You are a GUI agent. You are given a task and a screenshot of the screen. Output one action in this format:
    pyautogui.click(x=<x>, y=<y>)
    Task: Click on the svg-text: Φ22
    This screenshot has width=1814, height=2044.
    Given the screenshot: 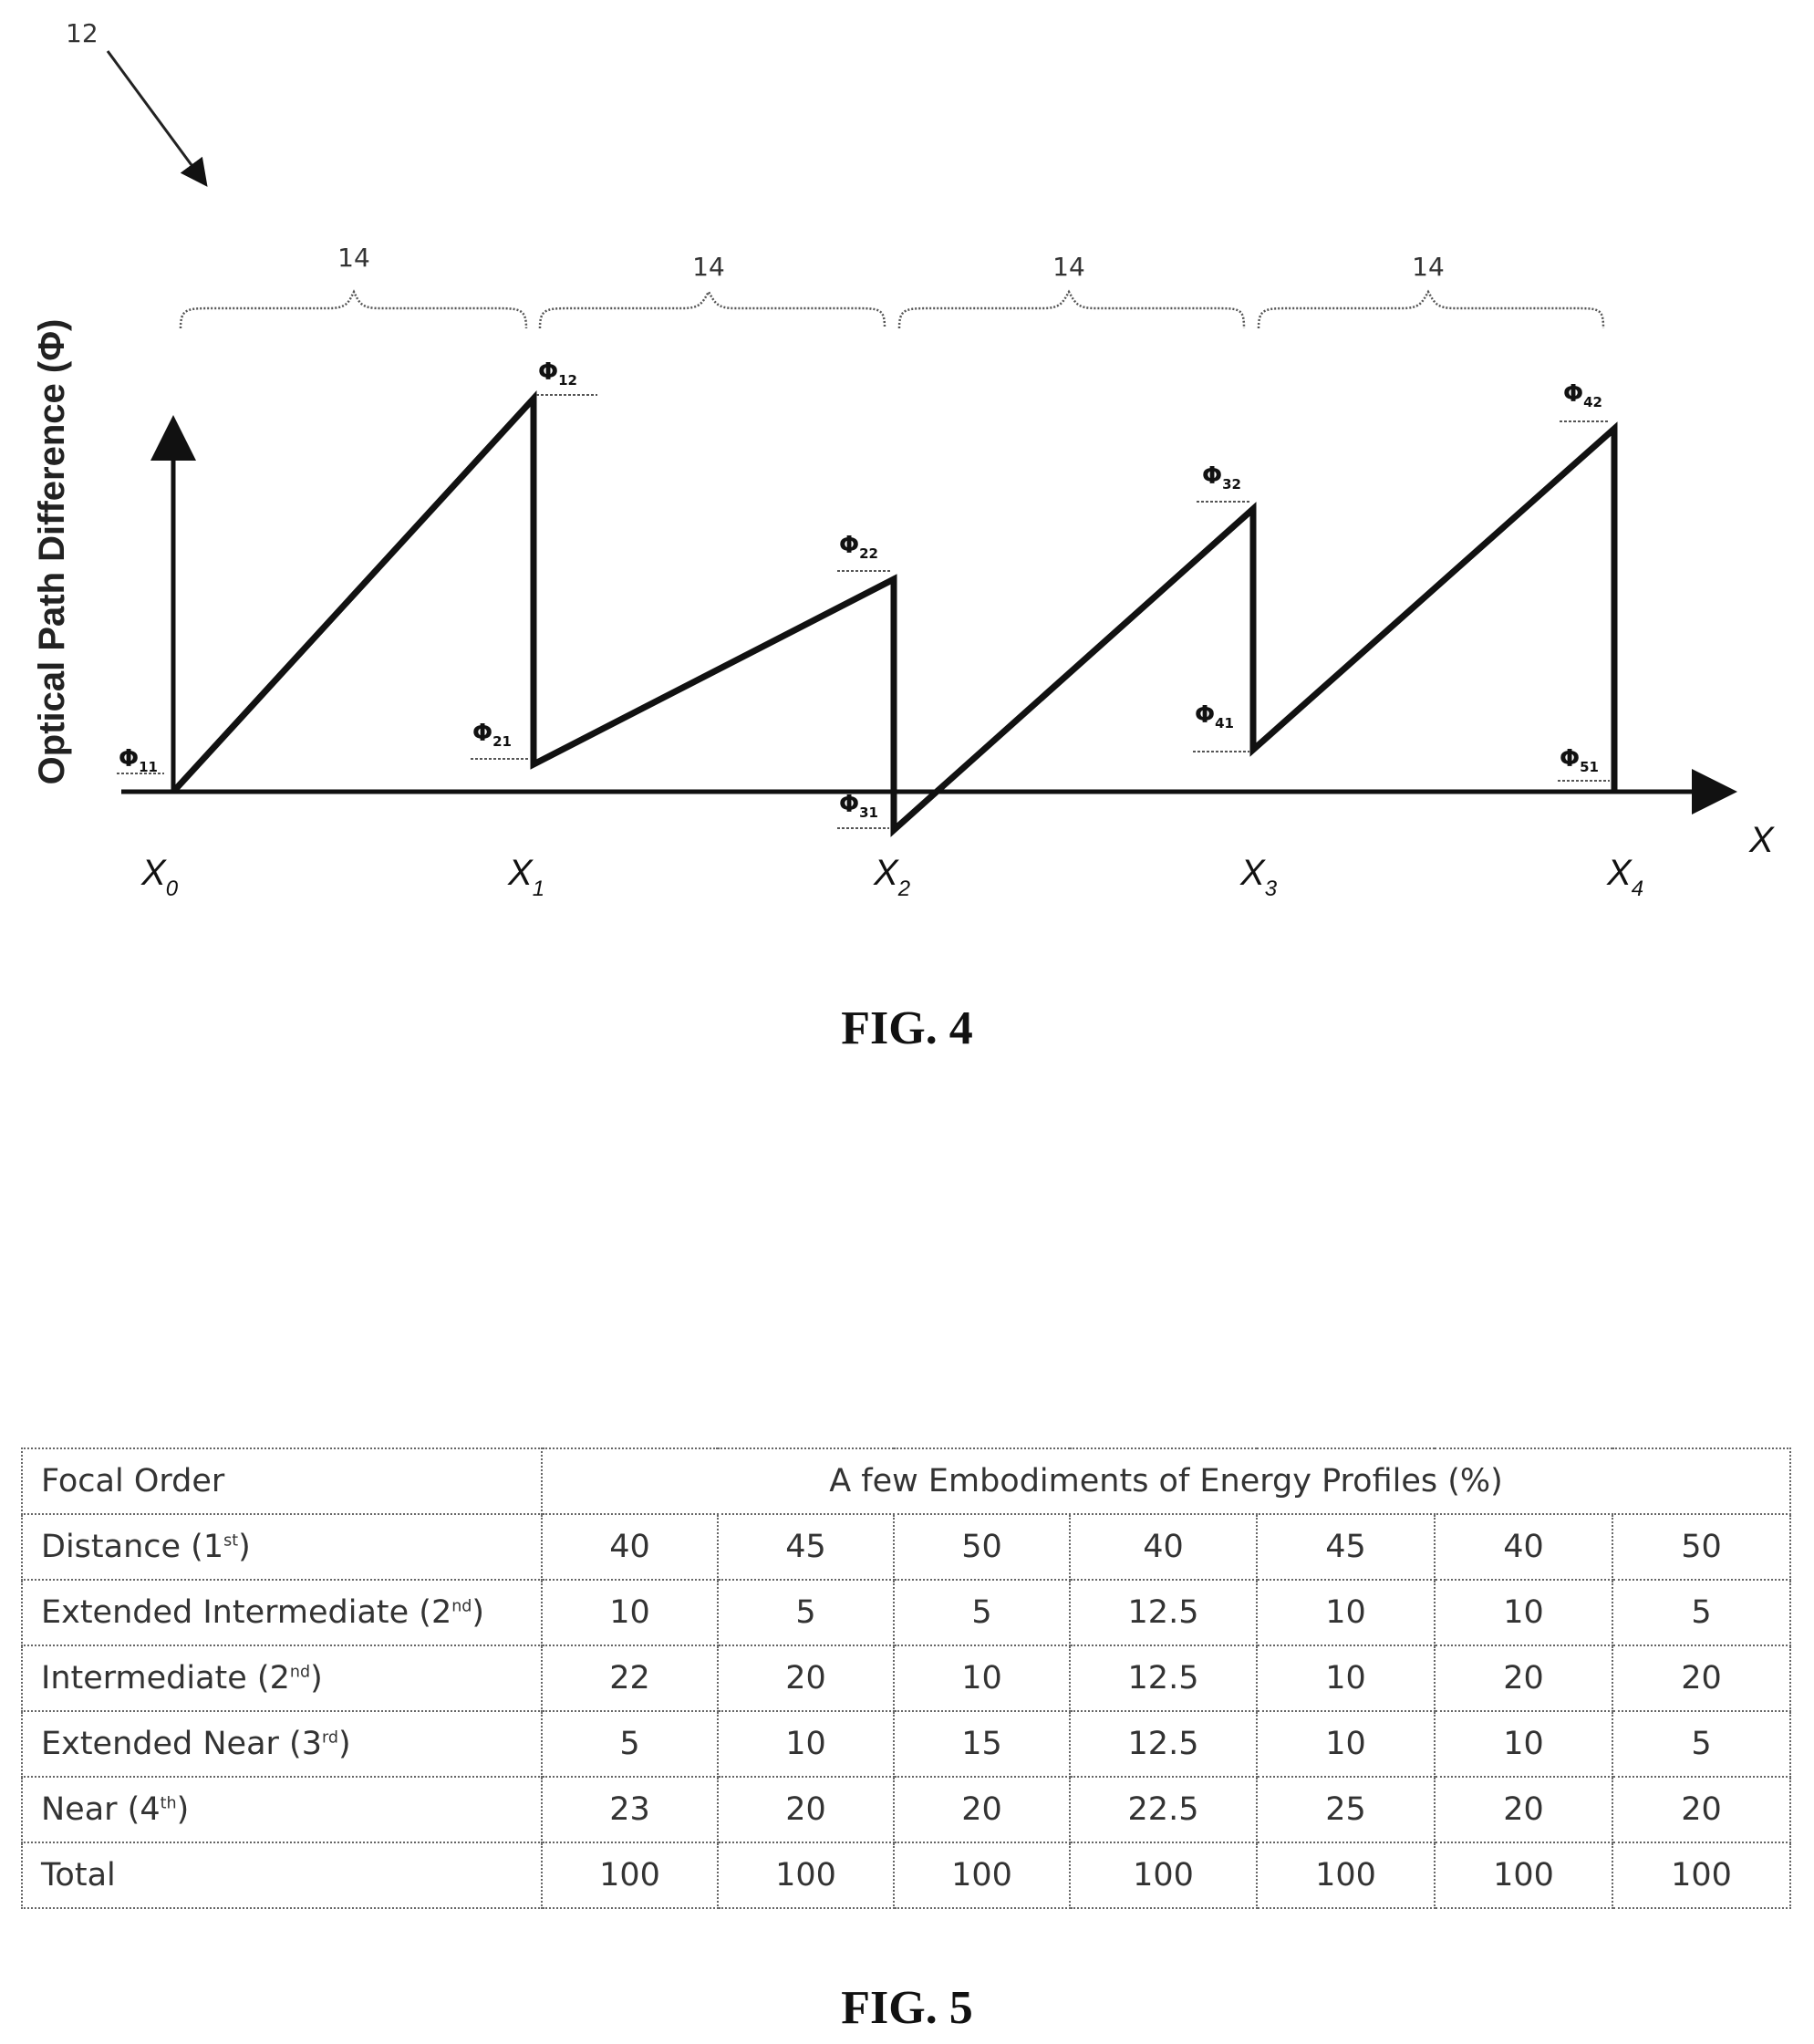 What is the action you would take?
    pyautogui.click(x=858, y=547)
    